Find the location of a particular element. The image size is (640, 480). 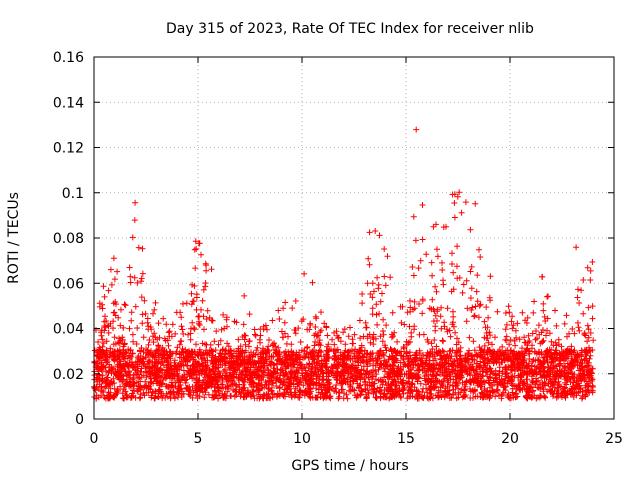

x-axis-label: GPS time / hours is located at coordinates (349, 466).